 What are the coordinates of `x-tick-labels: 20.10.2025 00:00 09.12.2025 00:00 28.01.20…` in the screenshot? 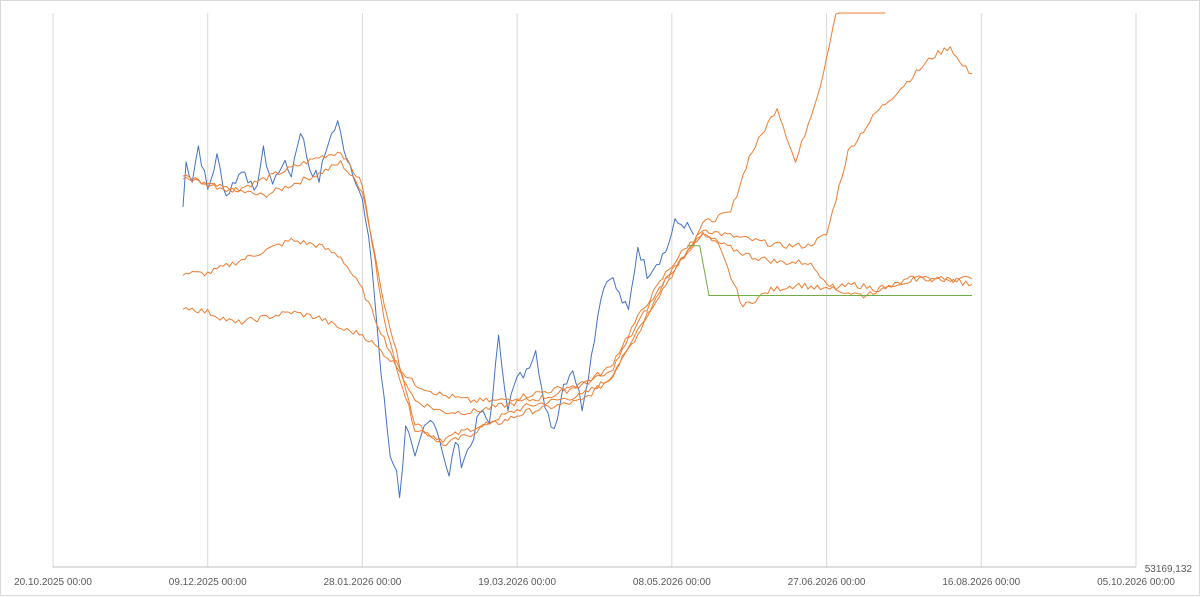 It's located at (594, 582).